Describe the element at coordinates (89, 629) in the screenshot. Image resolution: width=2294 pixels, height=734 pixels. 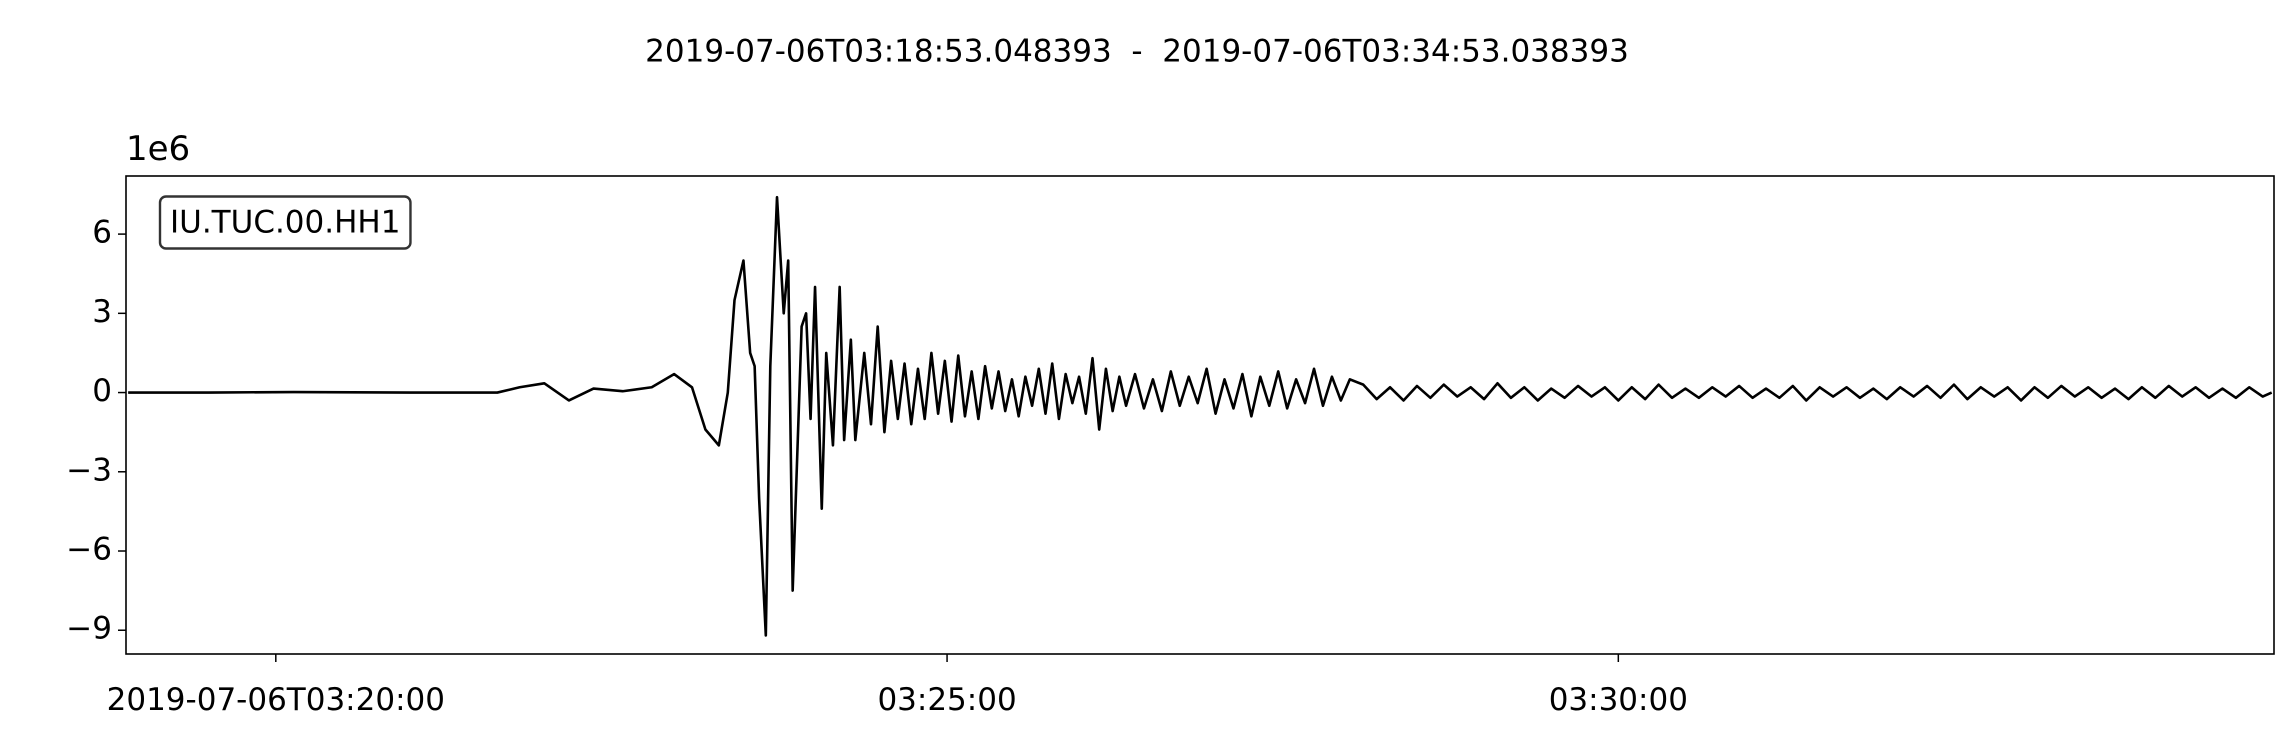
I see `y-tick-label: −9` at that location.